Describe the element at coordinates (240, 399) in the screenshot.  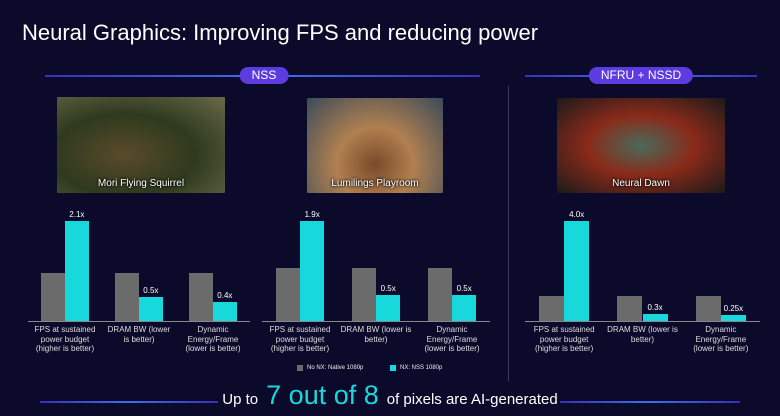
I see `footer-text: Up to` at that location.